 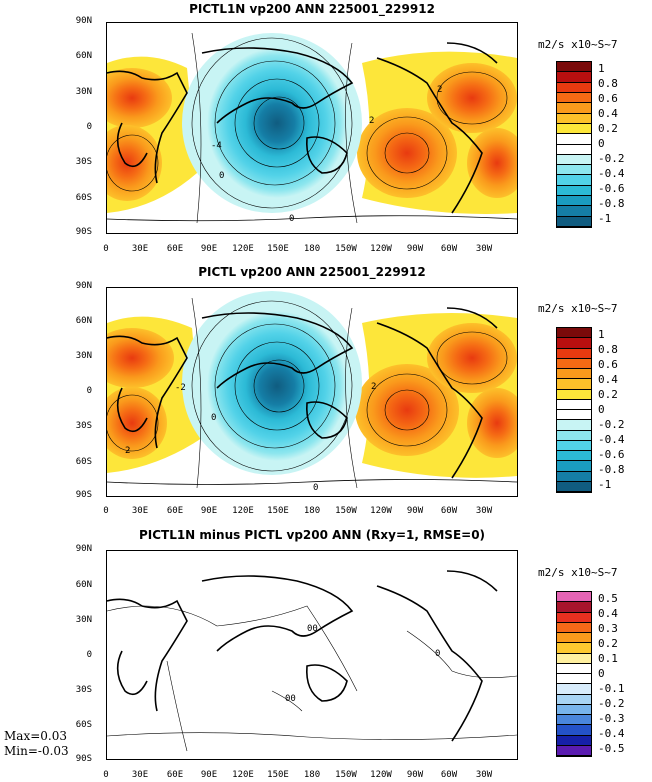 I want to click on colorbar-label: 0.1, so click(x=608, y=658).